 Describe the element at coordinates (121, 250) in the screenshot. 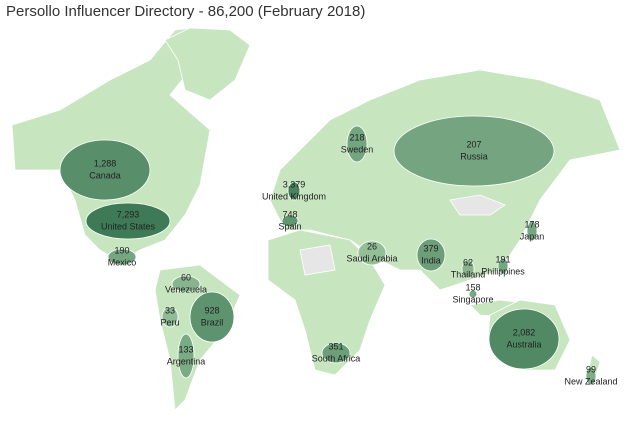

I see `value-label: 190` at that location.